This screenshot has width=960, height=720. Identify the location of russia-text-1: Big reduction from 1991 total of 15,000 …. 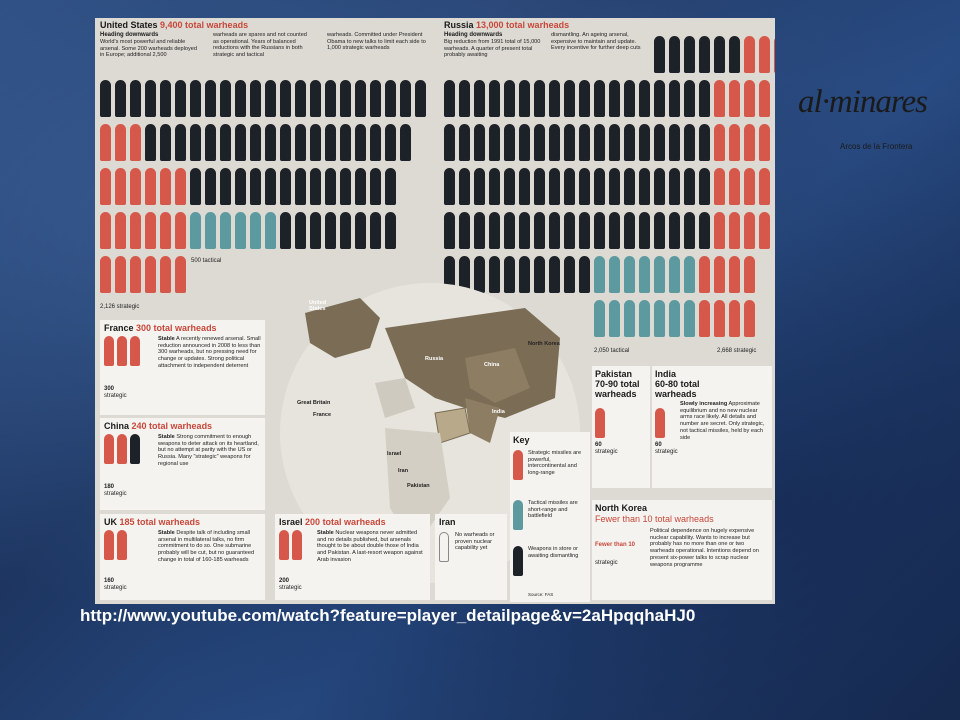
(492, 49).